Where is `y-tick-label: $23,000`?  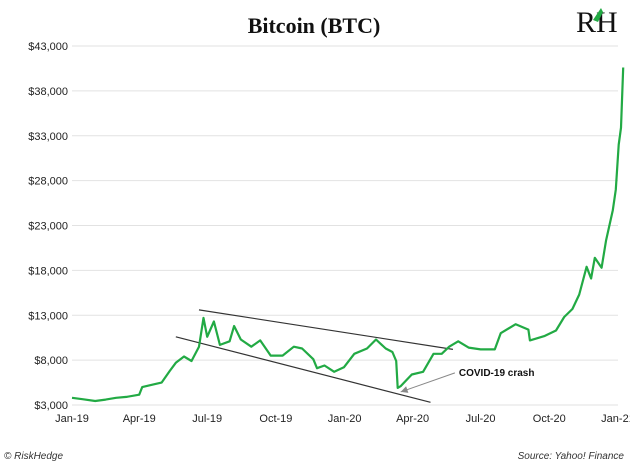
y-tick-label: $23,000 is located at coordinates (48, 227).